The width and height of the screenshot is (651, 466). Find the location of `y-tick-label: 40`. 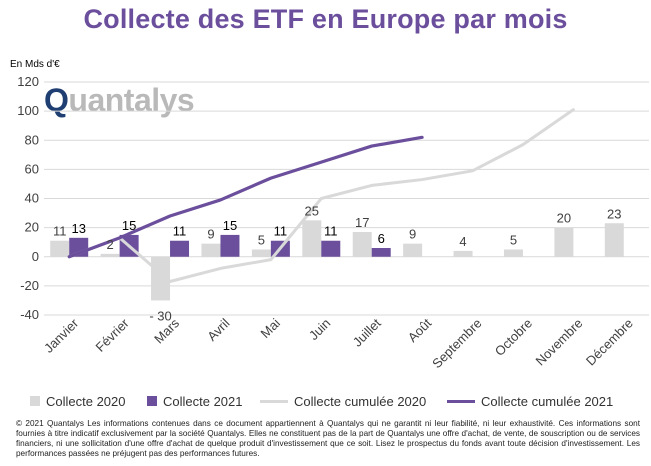

y-tick-label: 40 is located at coordinates (32, 198).